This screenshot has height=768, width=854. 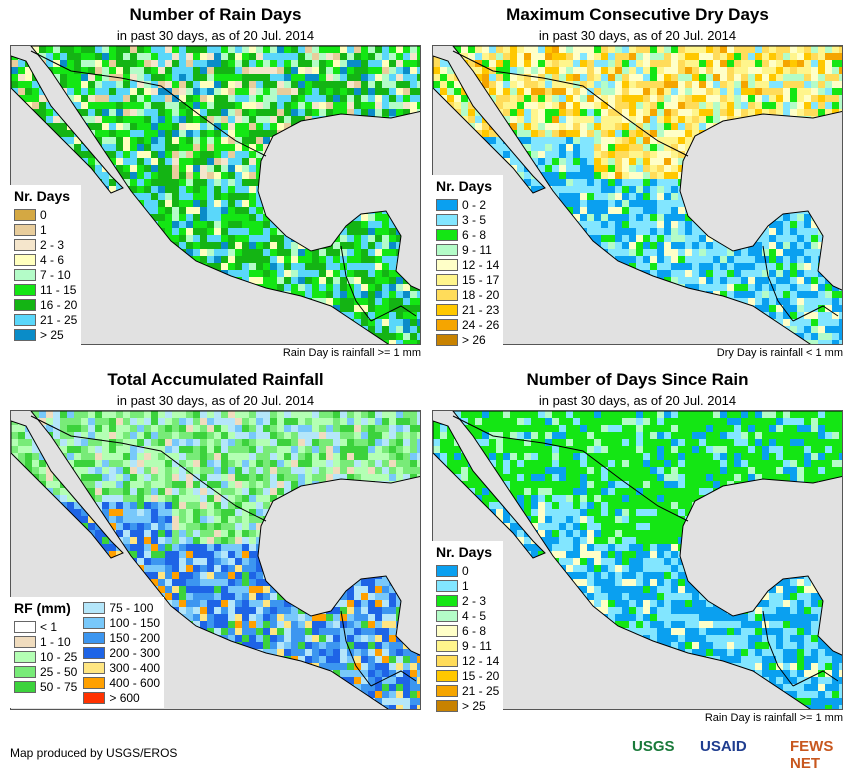 What do you see at coordinates (779, 353) in the screenshot?
I see `map-footnote: Dry Day is rainfall < 1 mm` at bounding box center [779, 353].